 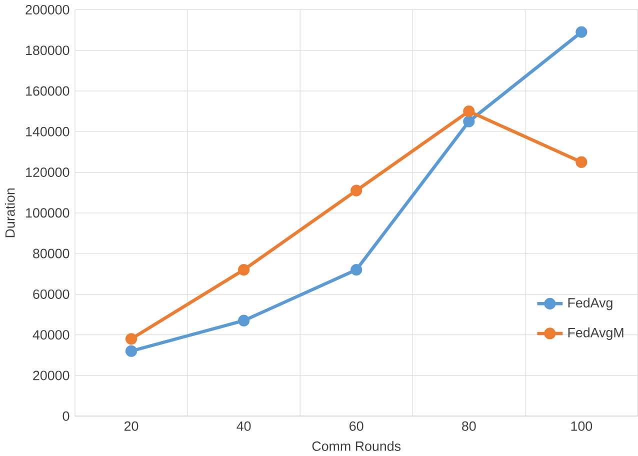 I want to click on y-tick-label: 20000, so click(x=51, y=375).